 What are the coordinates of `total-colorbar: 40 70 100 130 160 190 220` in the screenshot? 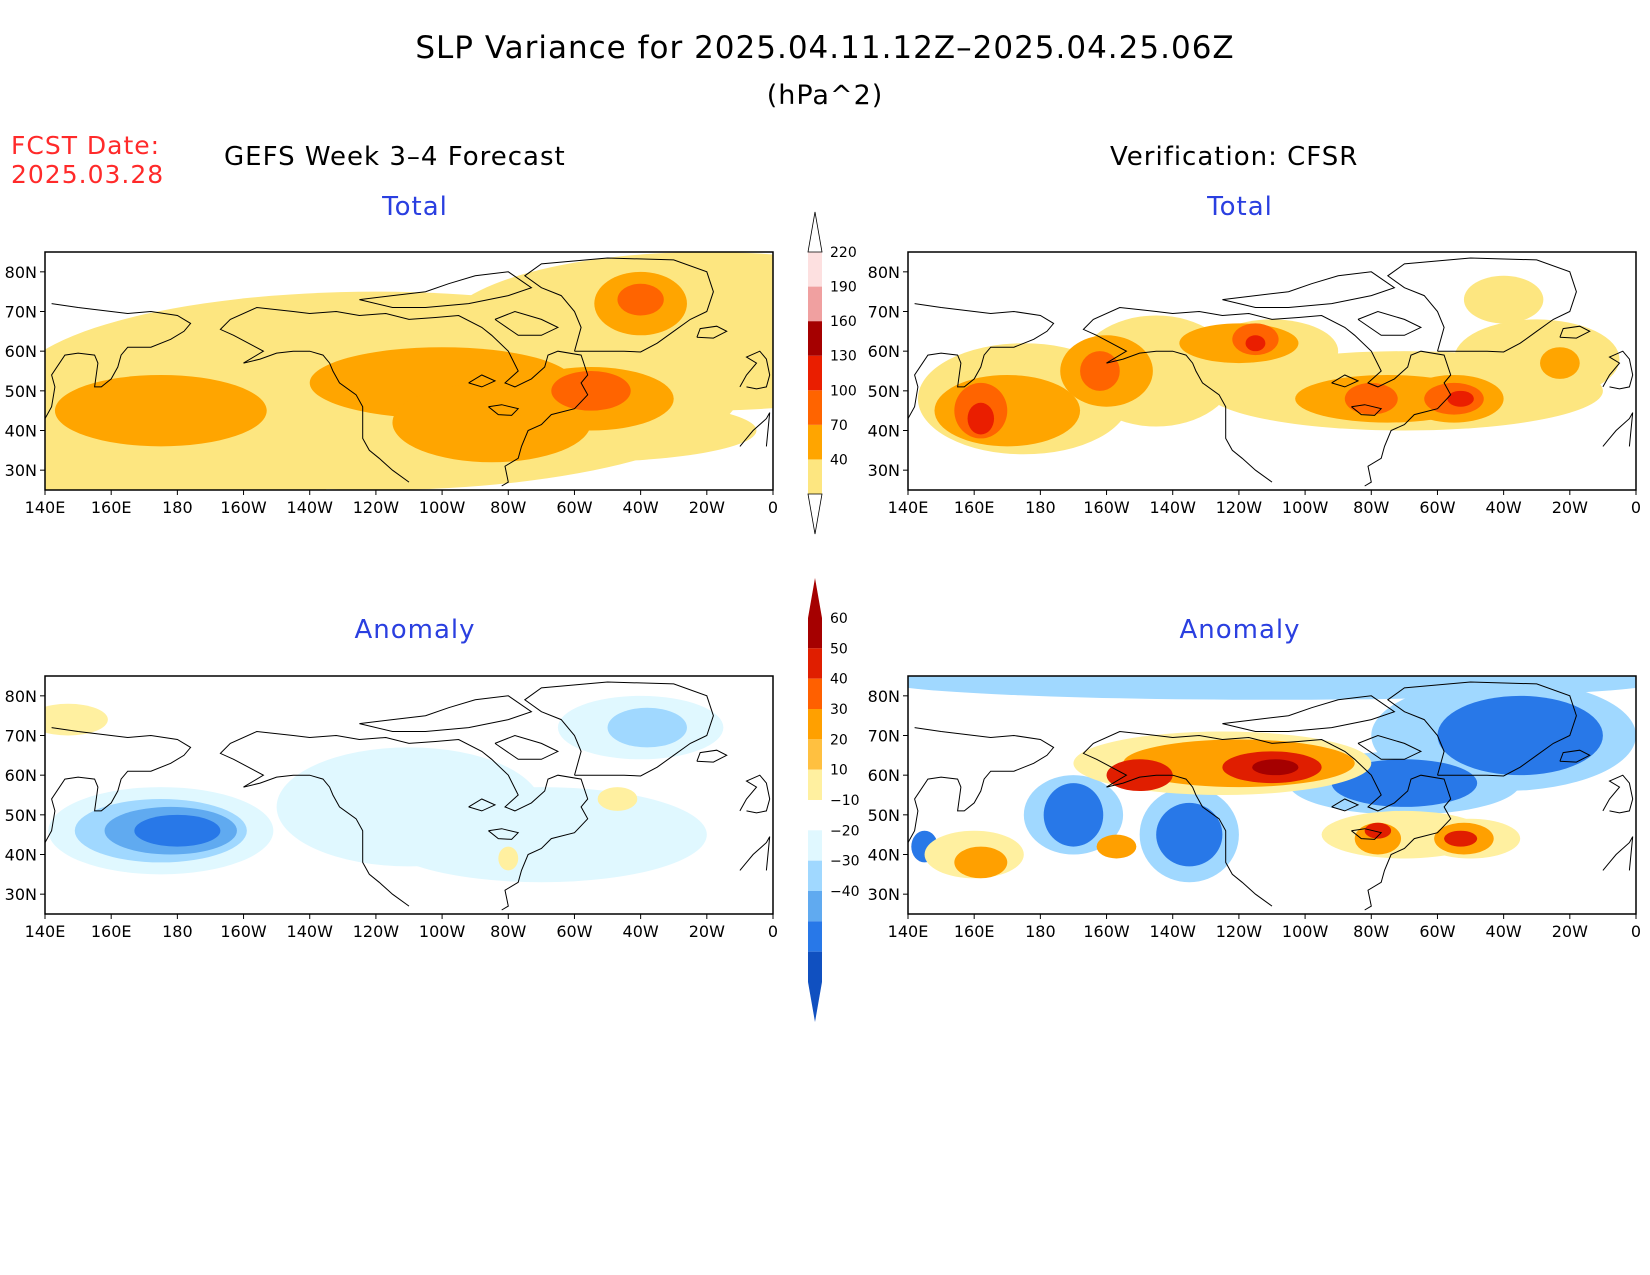 It's located at (832, 373).